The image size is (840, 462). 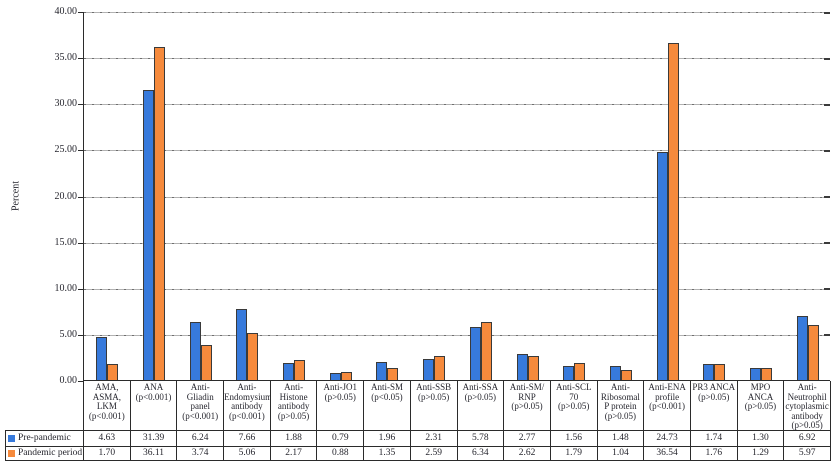 What do you see at coordinates (386, 405) in the screenshot?
I see `category-label: Anti-SM (p<0.05)` at bounding box center [386, 405].